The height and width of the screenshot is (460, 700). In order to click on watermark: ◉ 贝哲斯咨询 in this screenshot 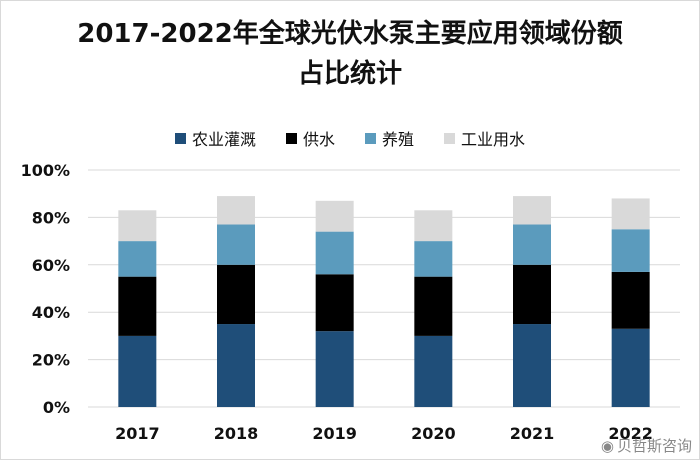, I will do `click(646, 445)`.